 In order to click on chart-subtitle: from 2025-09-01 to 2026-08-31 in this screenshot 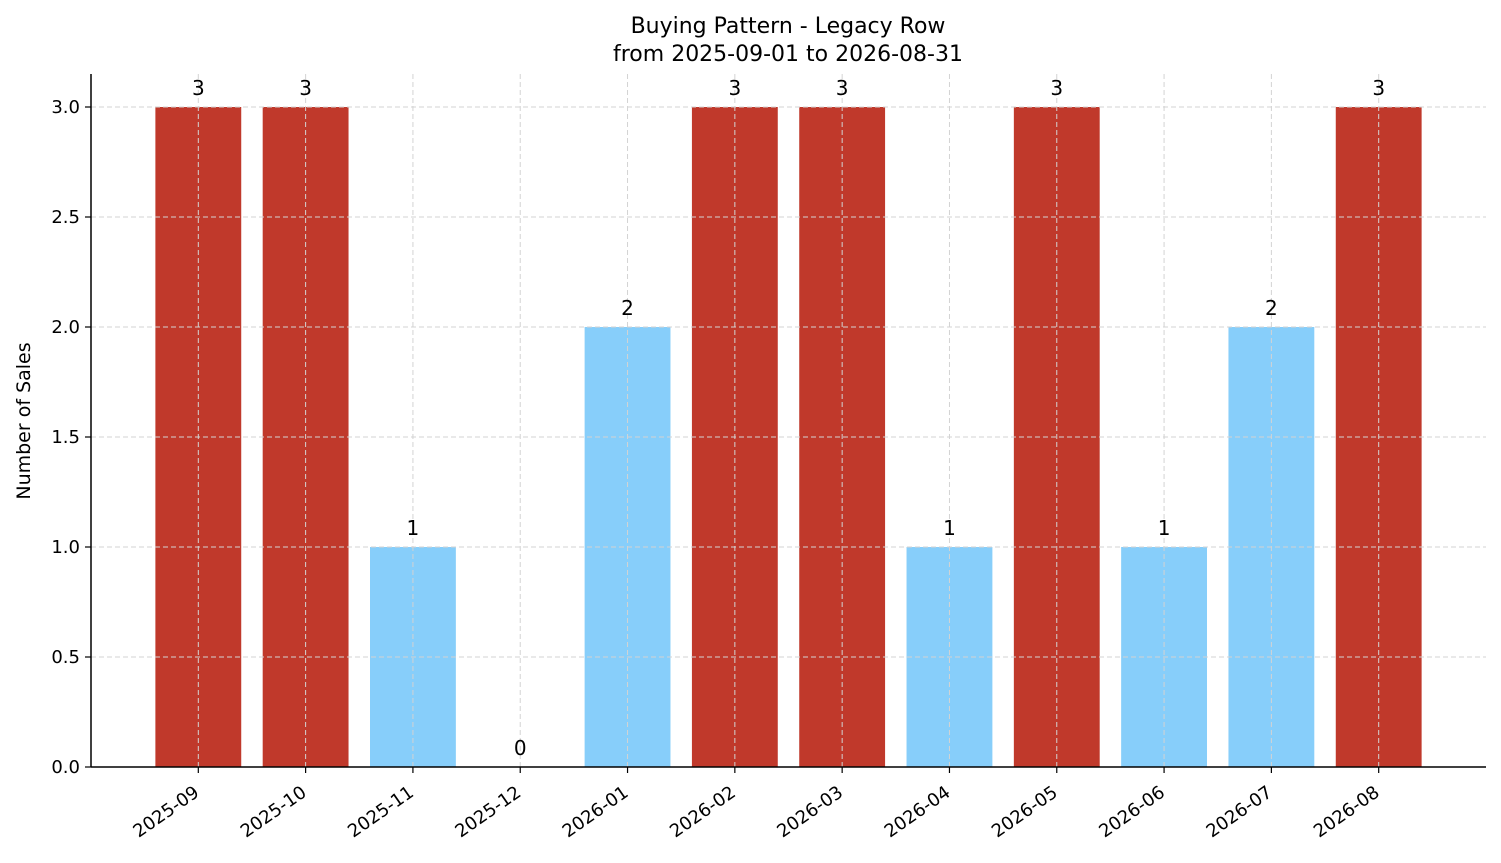, I will do `click(788, 54)`.